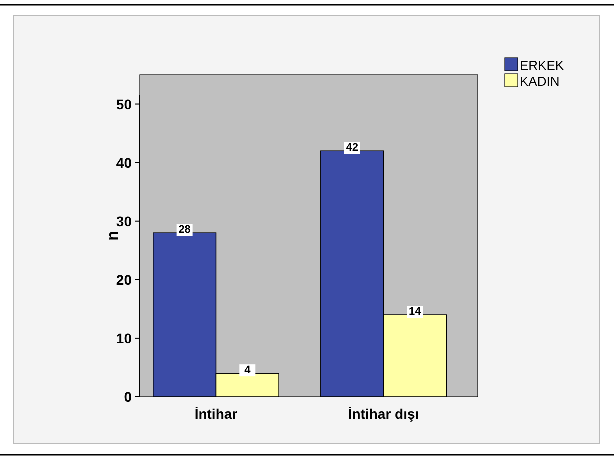  Describe the element at coordinates (113, 236) in the screenshot. I see `y-axis-title: n` at that location.